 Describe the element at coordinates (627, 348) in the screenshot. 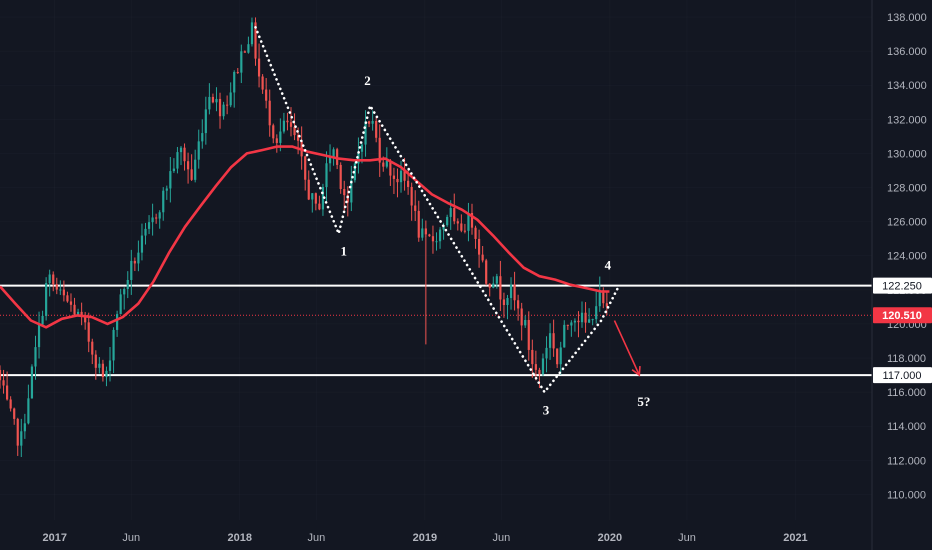

I see `forecast-arrow-shaft` at that location.